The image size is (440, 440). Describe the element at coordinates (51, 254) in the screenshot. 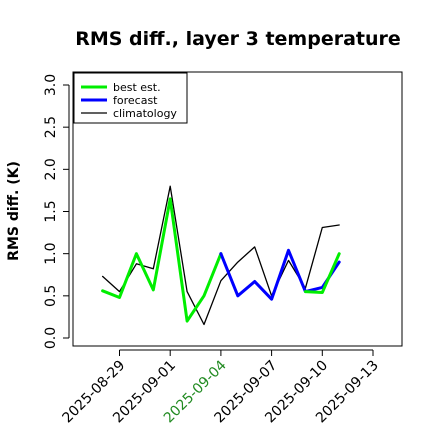

I see `y-tick-label: 1.0` at that location.